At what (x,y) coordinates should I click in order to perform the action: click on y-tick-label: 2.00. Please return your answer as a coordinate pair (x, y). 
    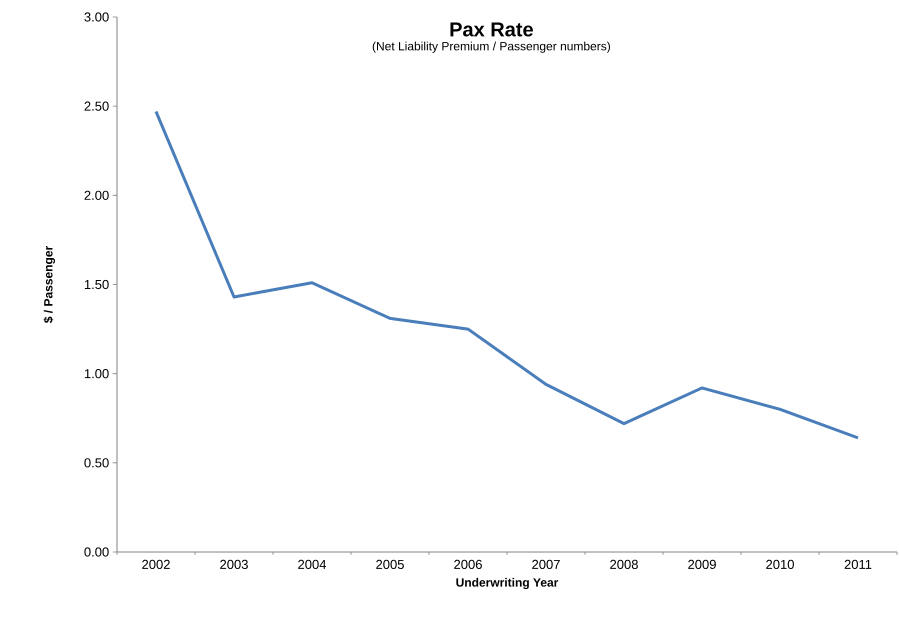
    Looking at the image, I should click on (96, 195).